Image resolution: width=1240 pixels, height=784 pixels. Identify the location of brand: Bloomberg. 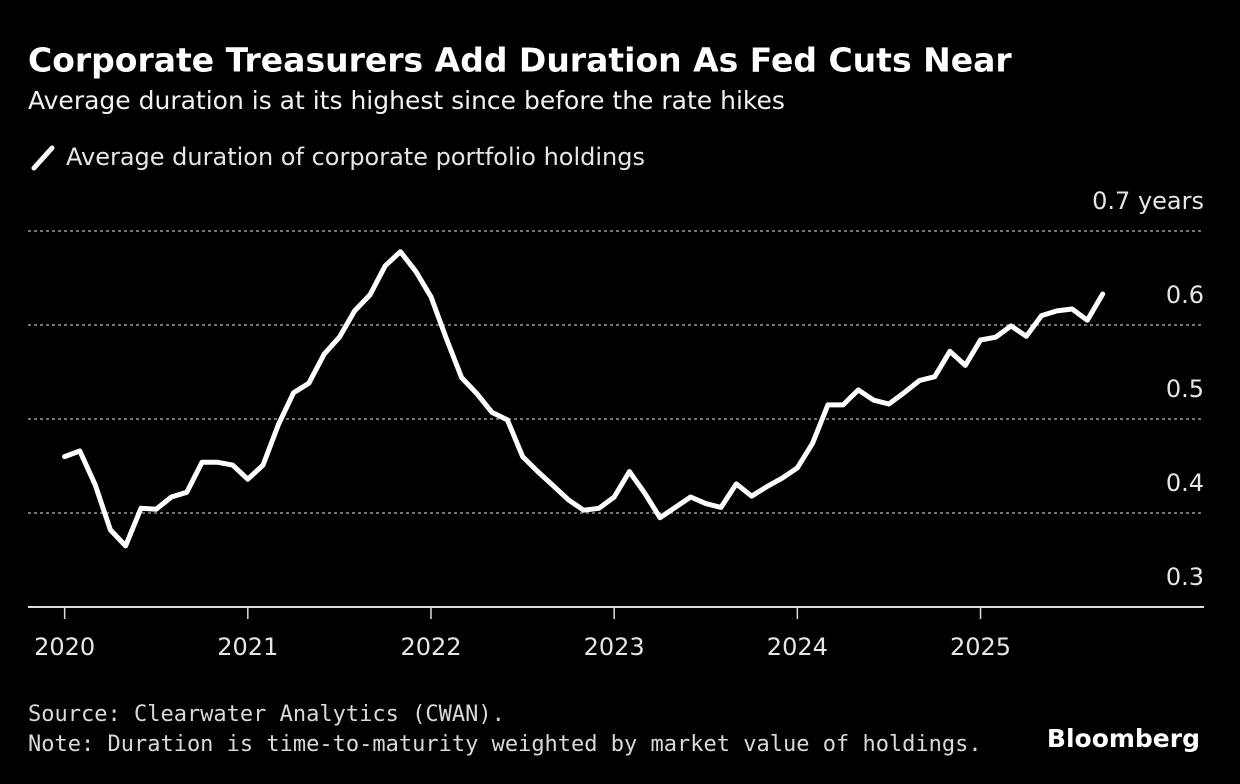
(1123, 738).